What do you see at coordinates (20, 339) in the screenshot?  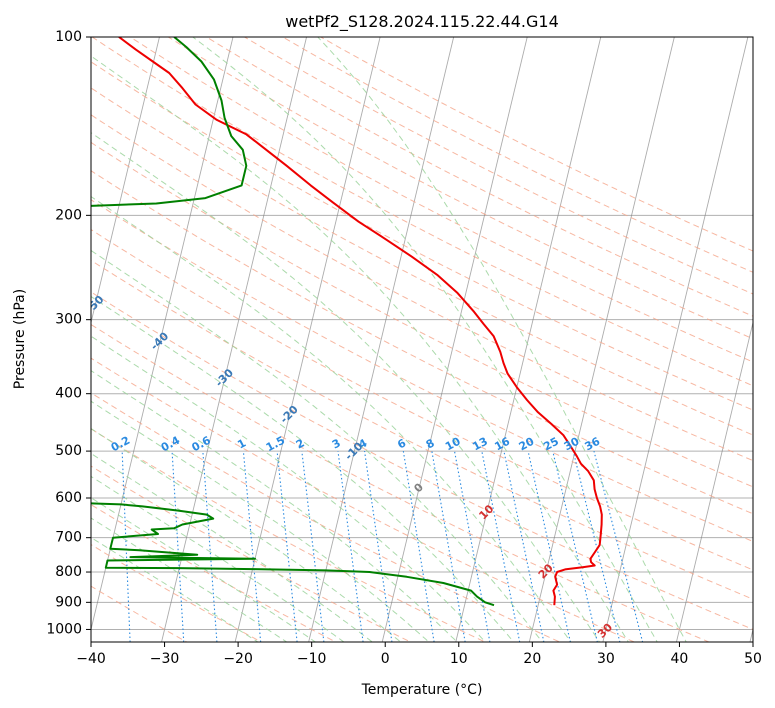 I see `y-axis-label: Pressure (hPa)` at bounding box center [20, 339].